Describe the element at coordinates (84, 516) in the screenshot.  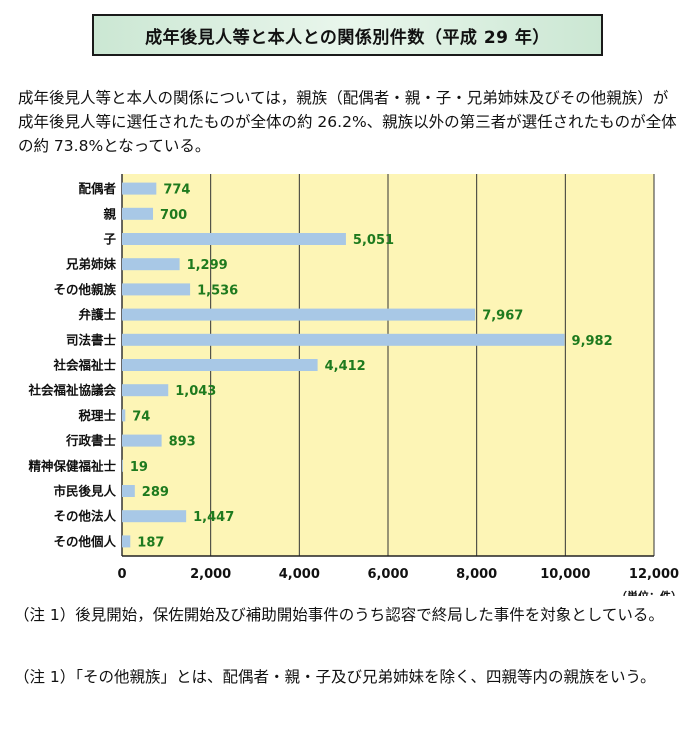
I see `category-label: その他法人` at that location.